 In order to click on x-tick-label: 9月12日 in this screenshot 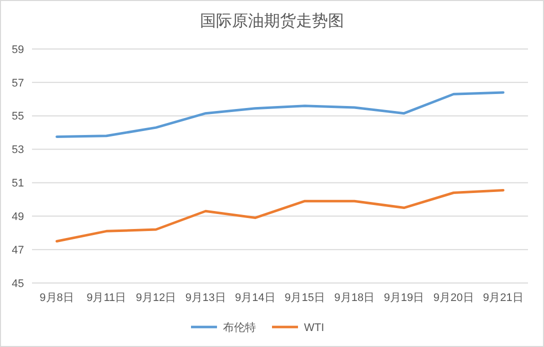, I will do `click(156, 298)`.